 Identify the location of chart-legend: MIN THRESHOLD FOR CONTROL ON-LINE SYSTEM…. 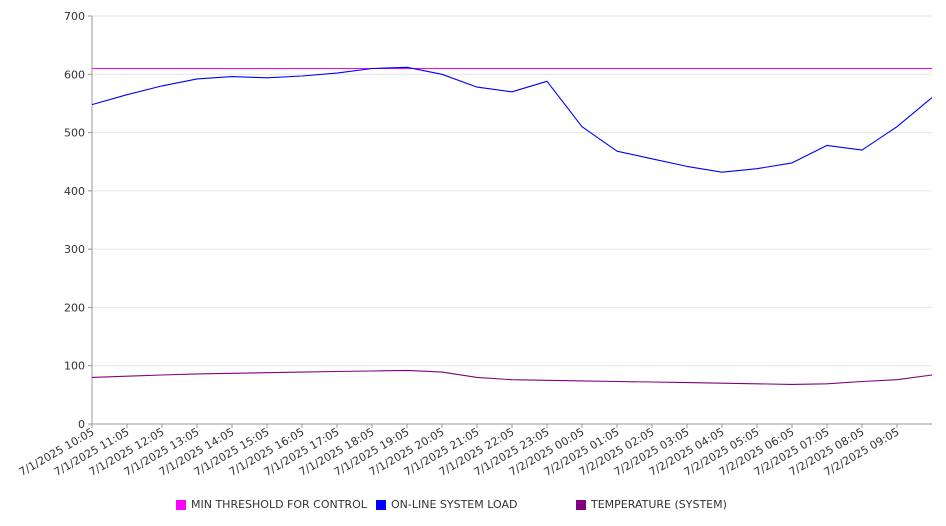
(473, 507).